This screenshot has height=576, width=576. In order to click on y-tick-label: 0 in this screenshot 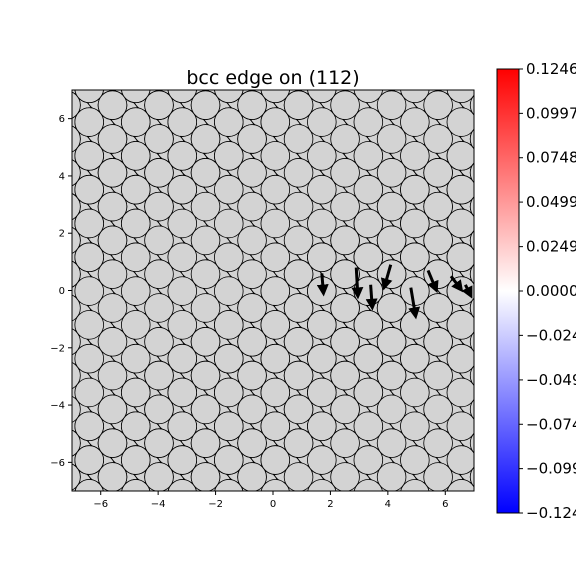, I will do `click(62, 291)`.